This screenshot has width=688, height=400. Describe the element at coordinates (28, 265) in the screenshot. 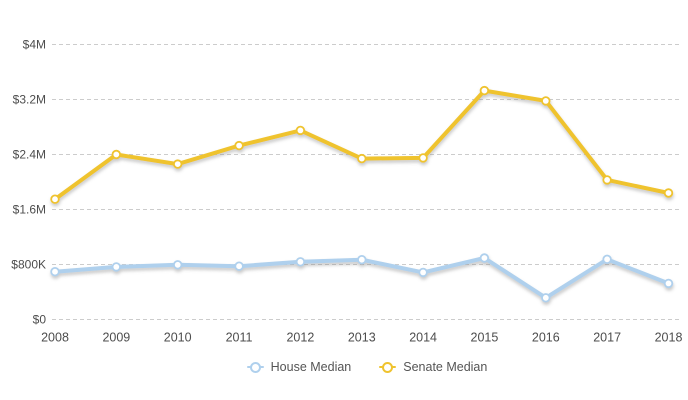

I see `y-axis-tick-label: $800K` at that location.